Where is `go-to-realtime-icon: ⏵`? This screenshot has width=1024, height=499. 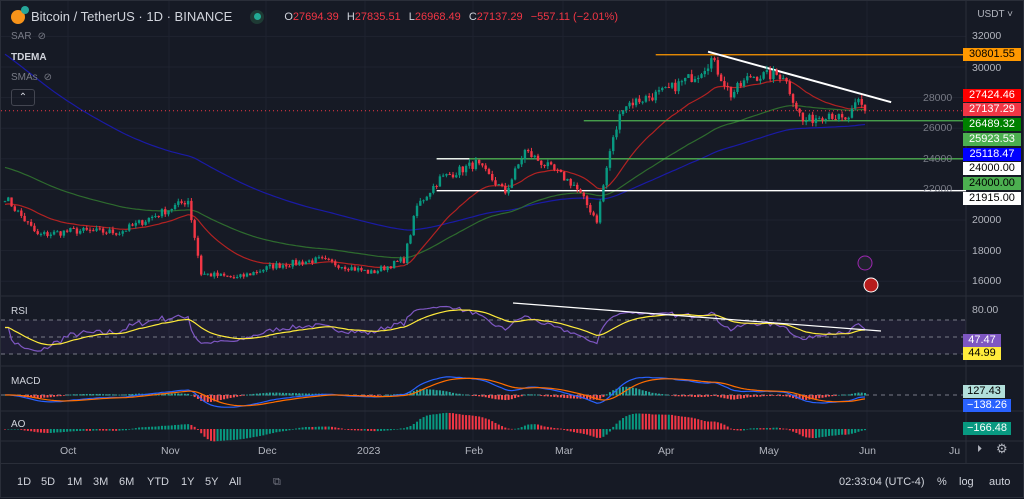 go-to-realtime-icon: ⏵ is located at coordinates (979, 449).